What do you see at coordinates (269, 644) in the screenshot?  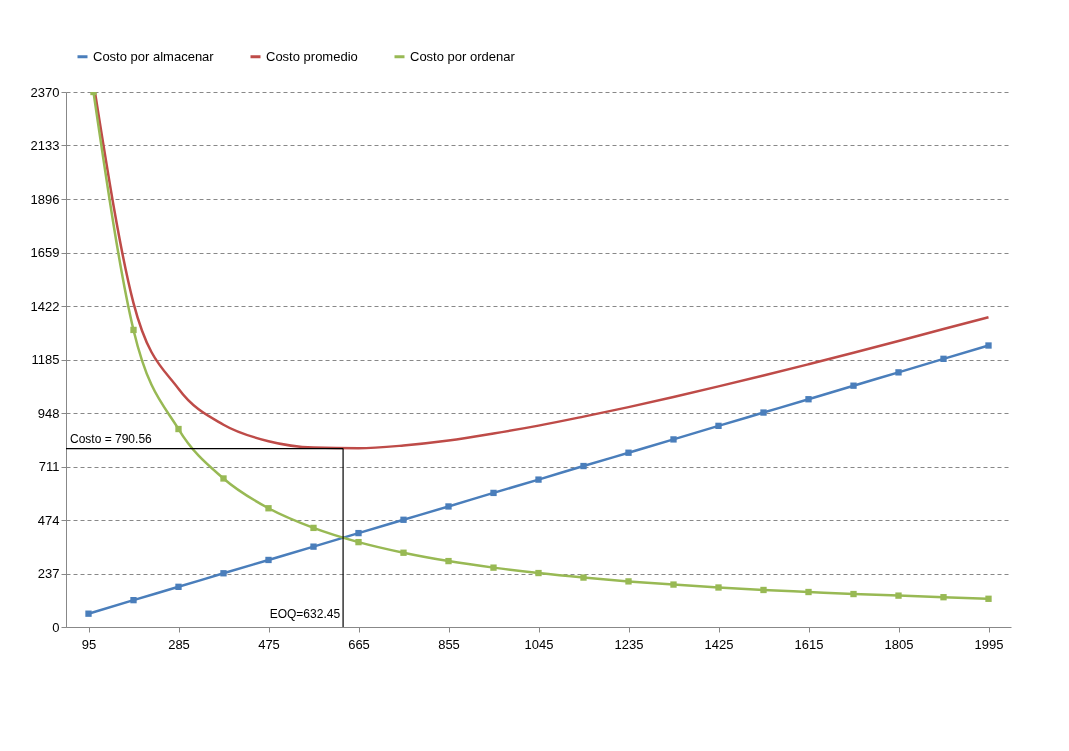 I see `x-tick-label: 475` at bounding box center [269, 644].